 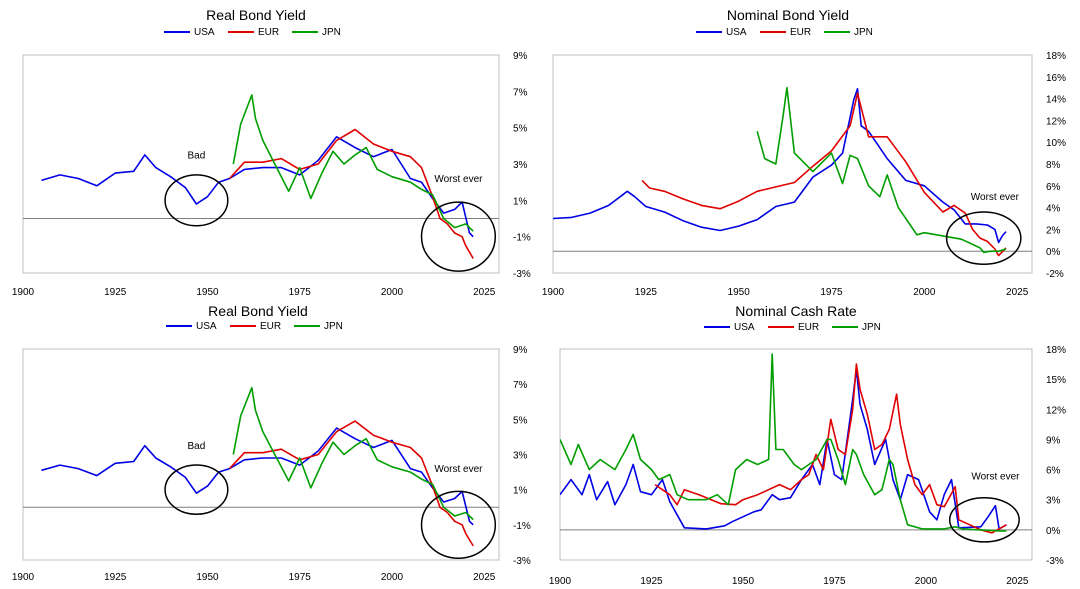 What do you see at coordinates (796, 311) in the screenshot?
I see `chart-title: Nominal Cash Rate` at bounding box center [796, 311].